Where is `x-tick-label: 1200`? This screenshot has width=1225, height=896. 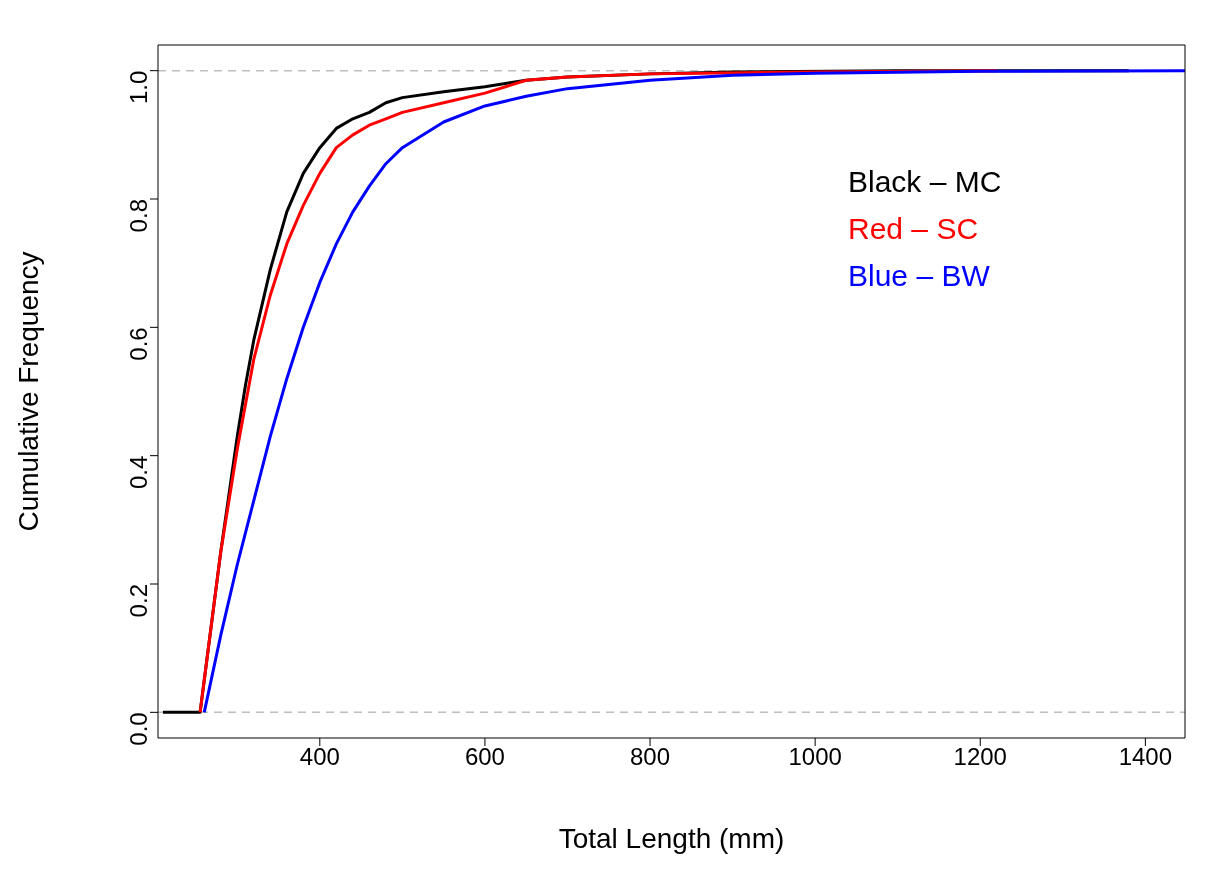 x-tick-label: 1200 is located at coordinates (980, 757).